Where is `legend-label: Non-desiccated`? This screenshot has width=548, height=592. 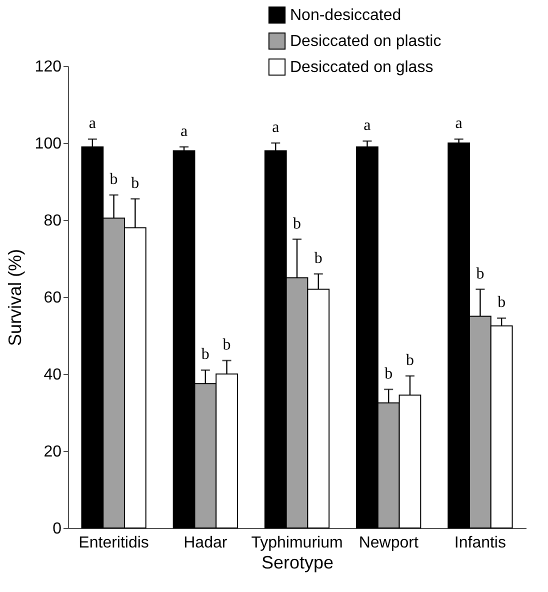
legend-label: Non-desiccated is located at coordinates (346, 15).